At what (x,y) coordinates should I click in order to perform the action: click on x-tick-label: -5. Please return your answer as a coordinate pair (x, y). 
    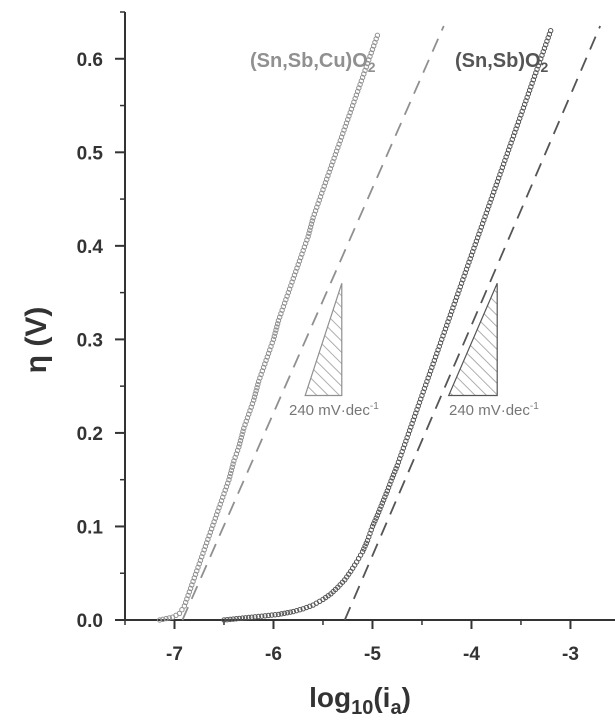
    Looking at the image, I should click on (372, 654).